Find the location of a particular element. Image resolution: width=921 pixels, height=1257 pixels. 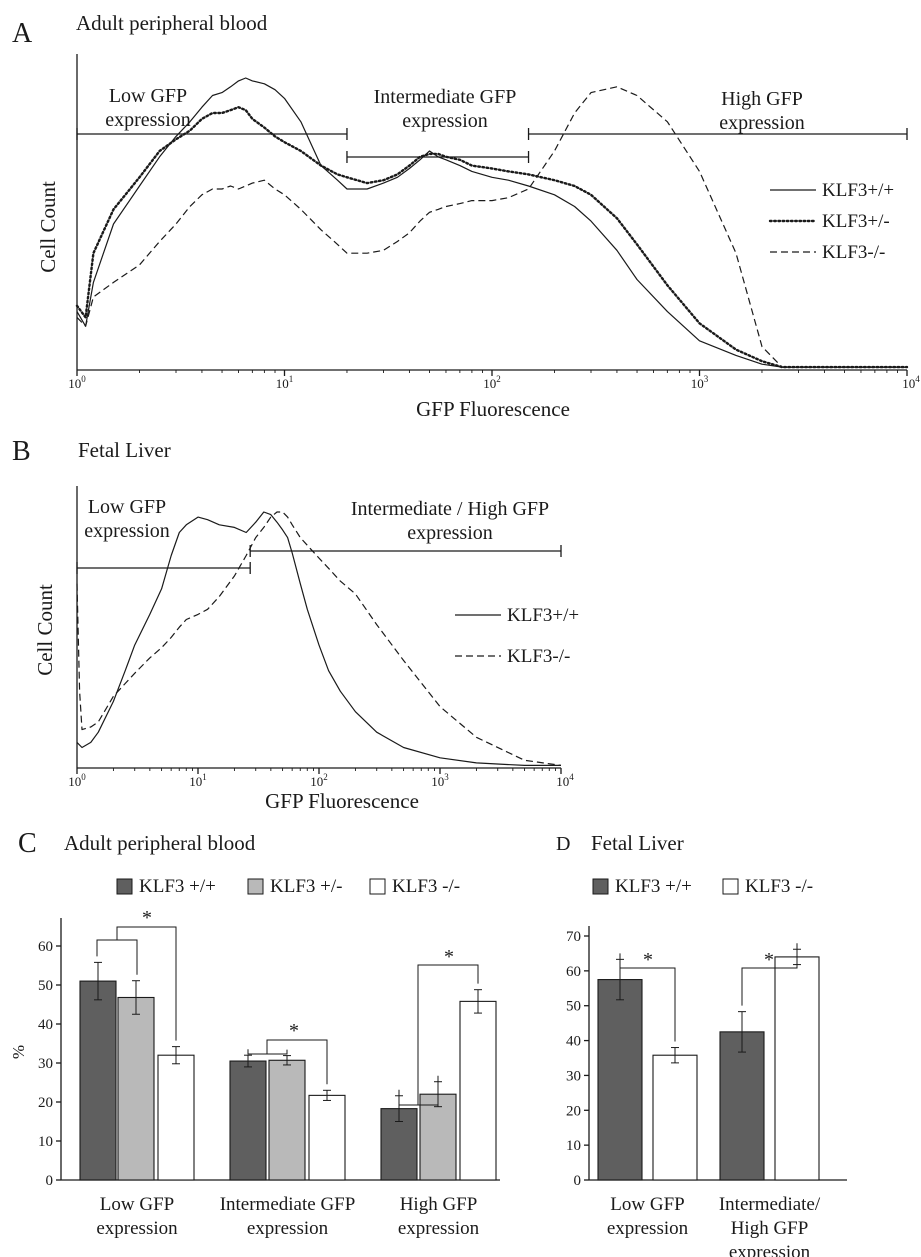

panel-d-title: Fetal Liver is located at coordinates (637, 843).